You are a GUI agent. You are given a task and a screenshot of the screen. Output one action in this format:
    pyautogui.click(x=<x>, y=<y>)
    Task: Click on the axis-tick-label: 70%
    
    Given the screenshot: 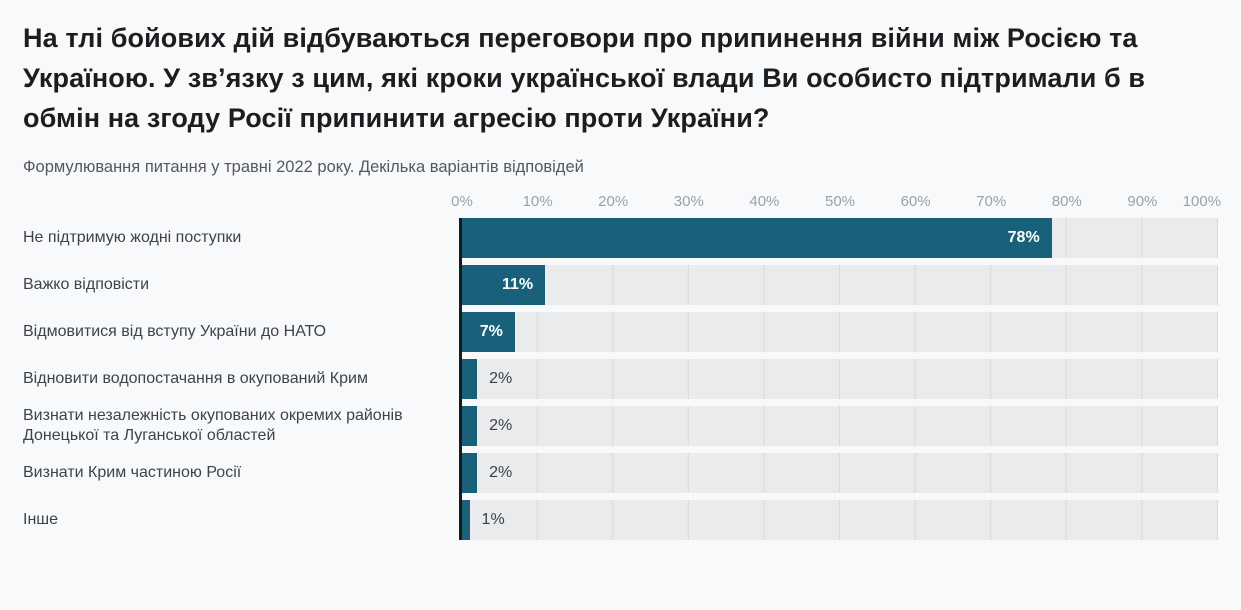 What is the action you would take?
    pyautogui.click(x=991, y=201)
    